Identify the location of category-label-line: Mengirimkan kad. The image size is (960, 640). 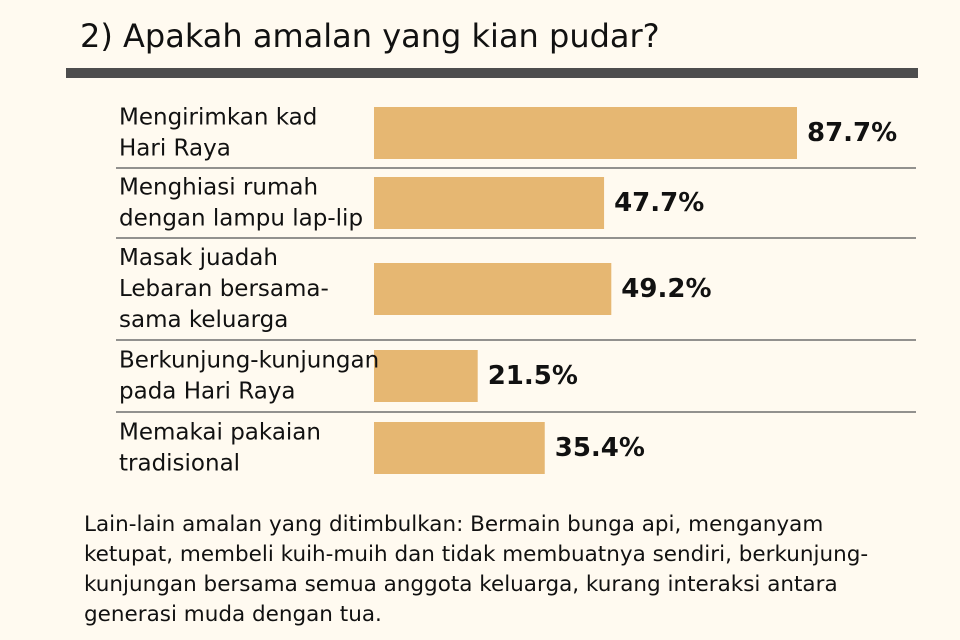
(218, 118).